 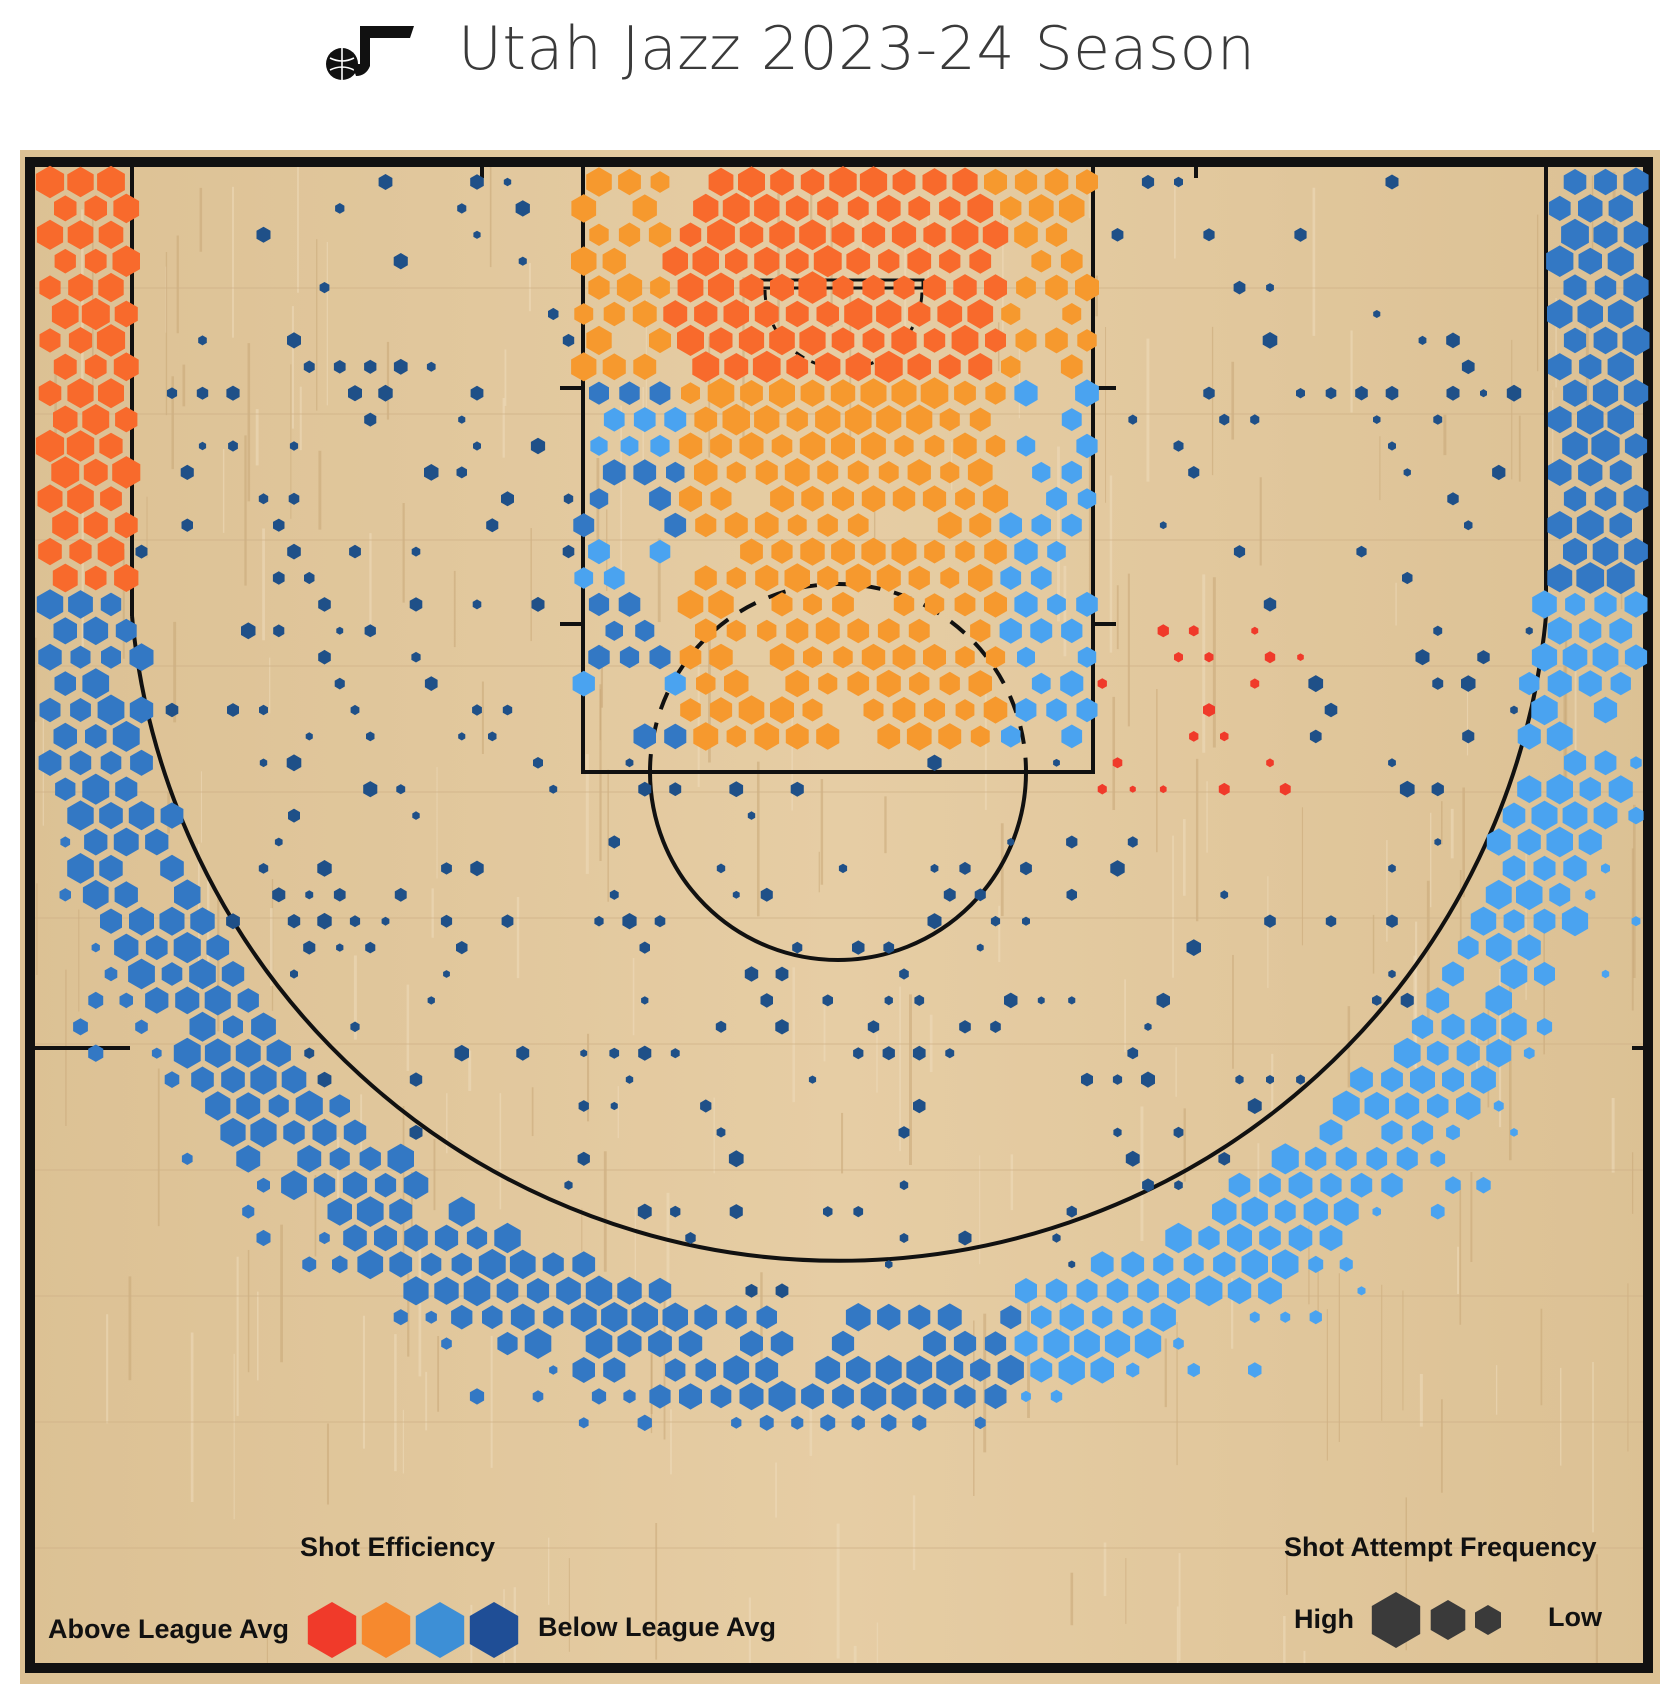 I want to click on legend-efficiency-swatch, so click(x=386, y=1630).